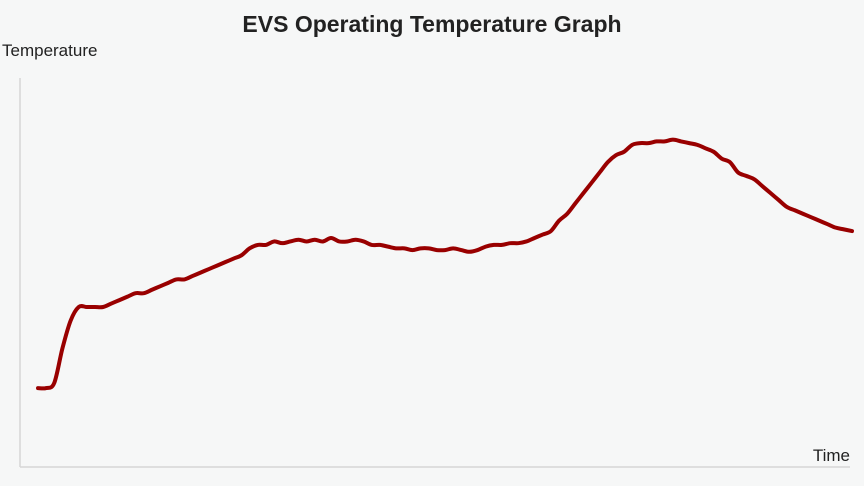  I want to click on y-axis-label: Temperature, so click(49, 50).